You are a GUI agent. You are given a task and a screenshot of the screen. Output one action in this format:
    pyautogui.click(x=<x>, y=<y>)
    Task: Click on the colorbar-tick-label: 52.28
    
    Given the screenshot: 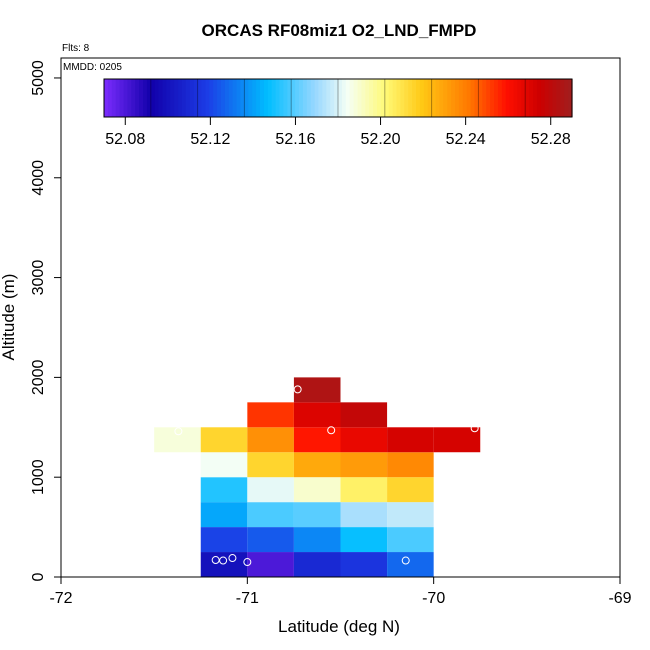 What is the action you would take?
    pyautogui.click(x=551, y=139)
    